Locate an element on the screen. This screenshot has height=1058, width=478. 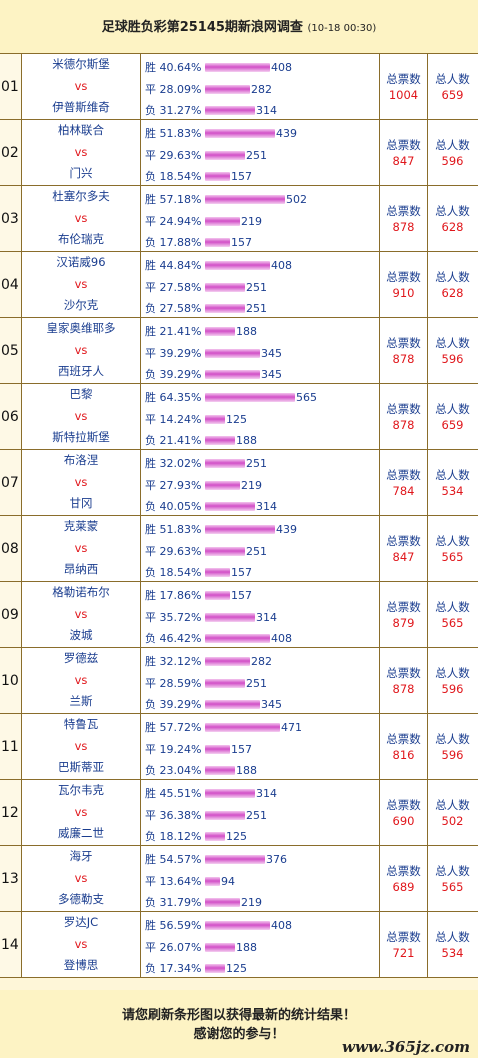
loss-count: 219 is located at coordinates (251, 903).